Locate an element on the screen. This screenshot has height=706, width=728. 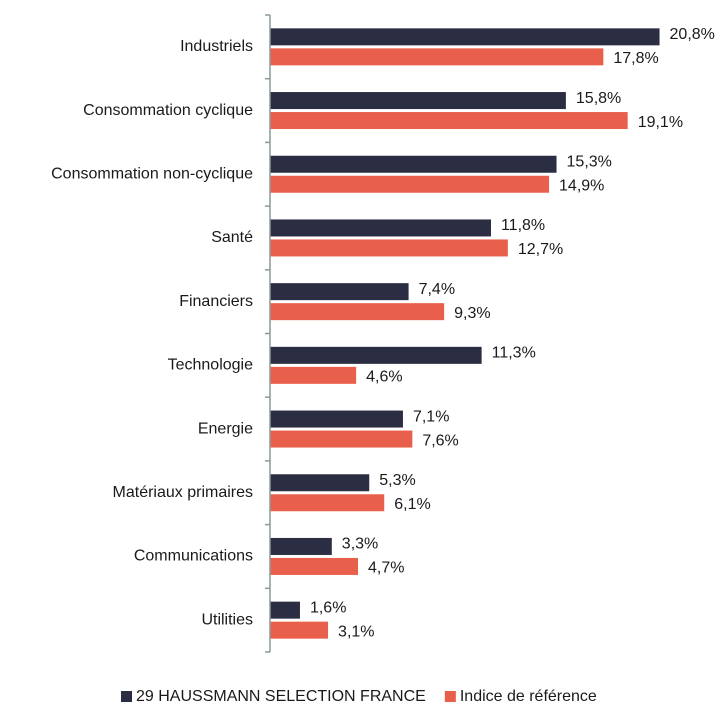
value-label: 6,1% is located at coordinates (412, 504).